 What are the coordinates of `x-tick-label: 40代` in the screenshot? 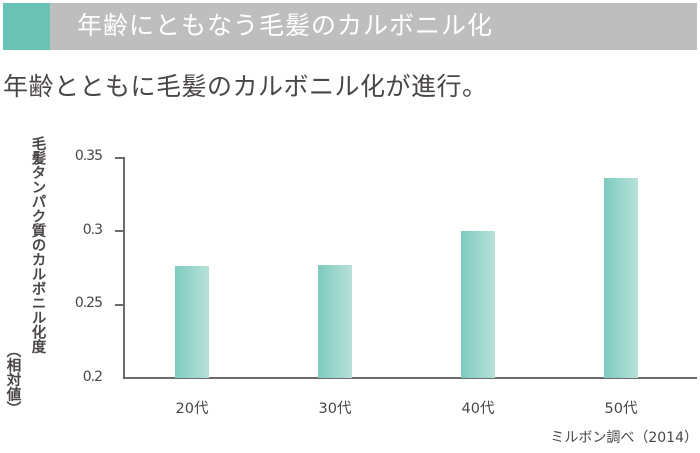 It's located at (478, 409).